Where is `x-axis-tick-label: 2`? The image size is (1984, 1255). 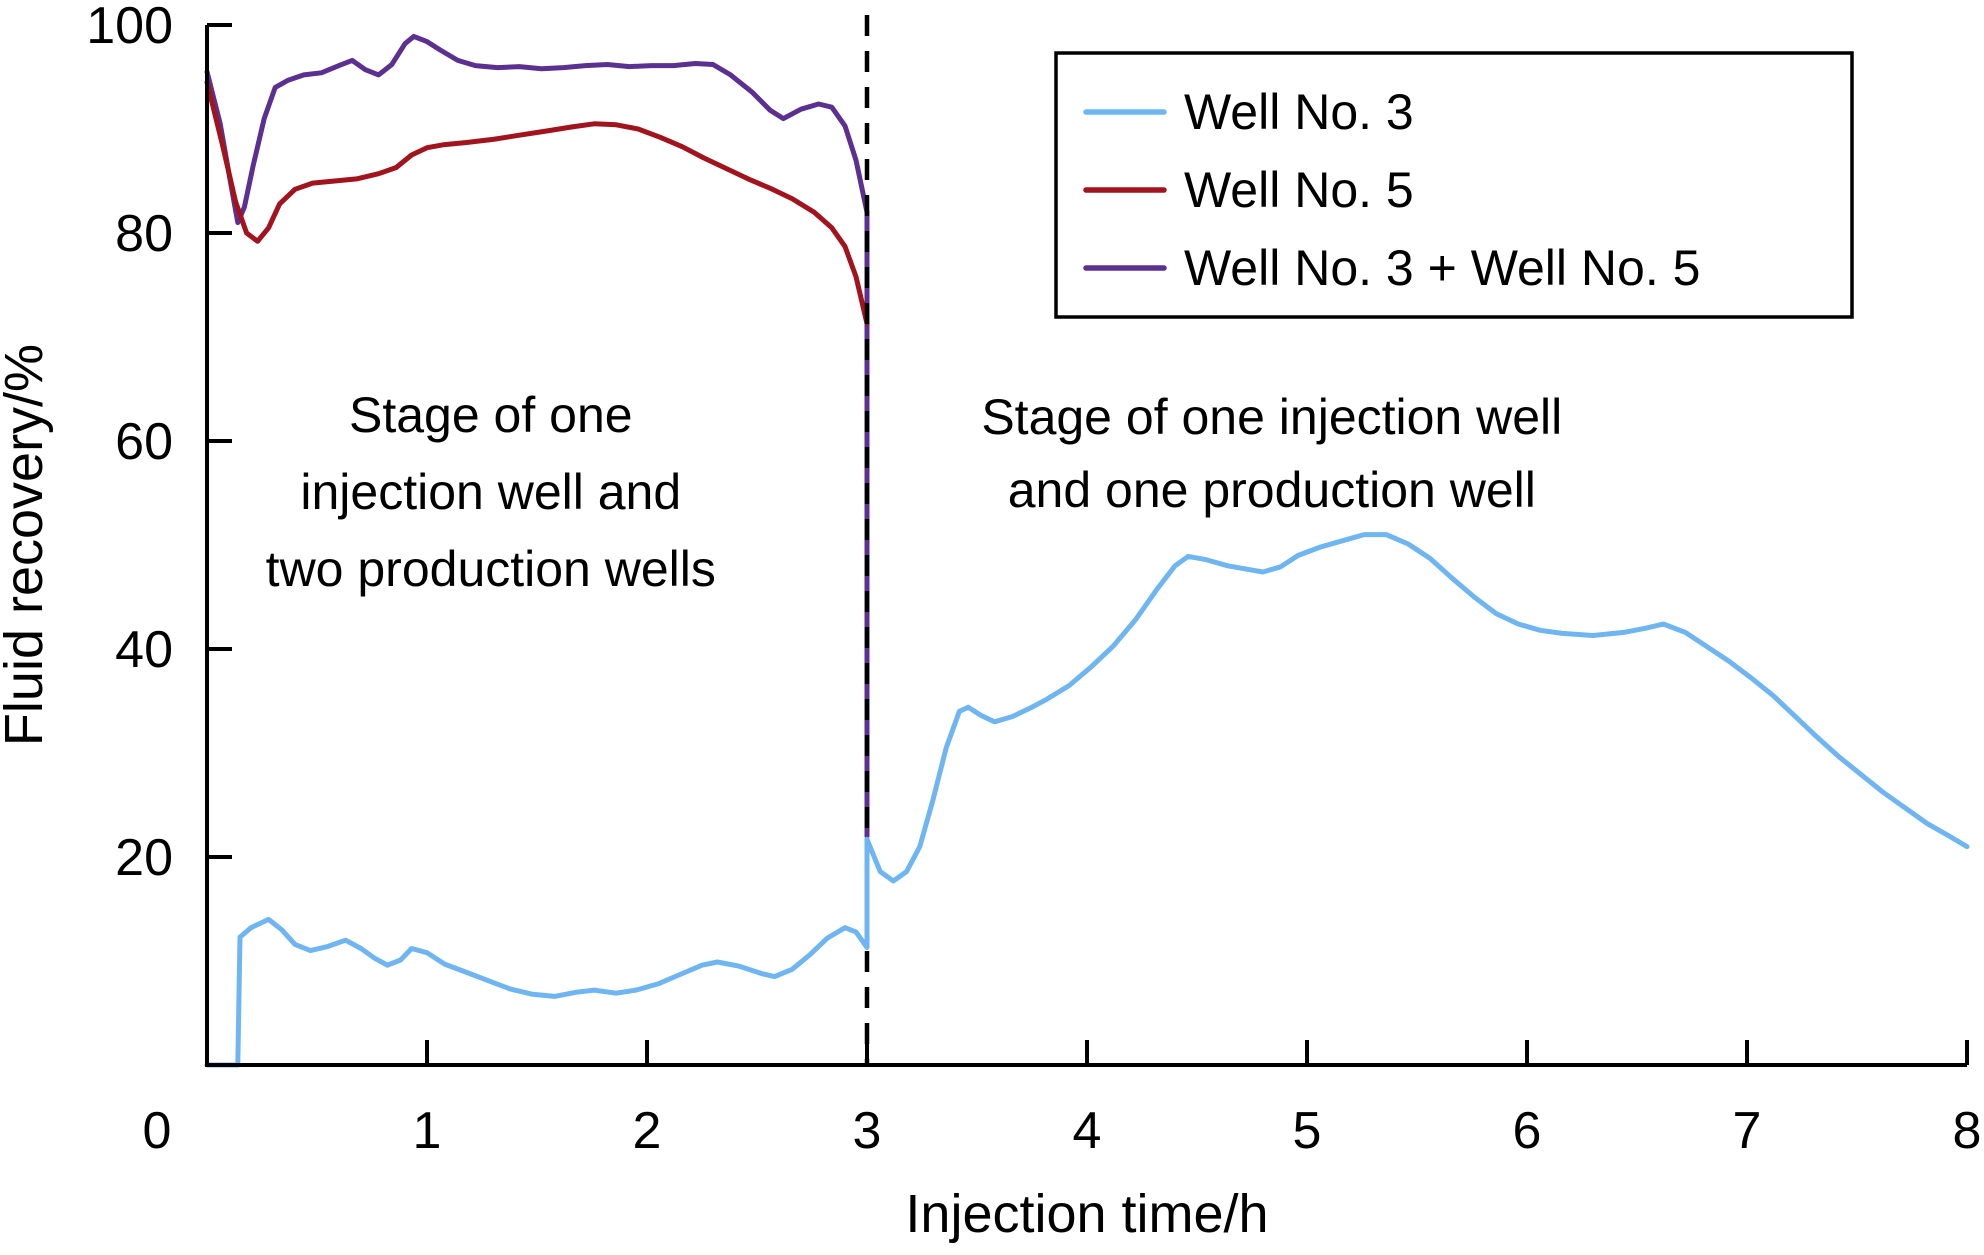
x-axis-tick-label: 2 is located at coordinates (647, 1131).